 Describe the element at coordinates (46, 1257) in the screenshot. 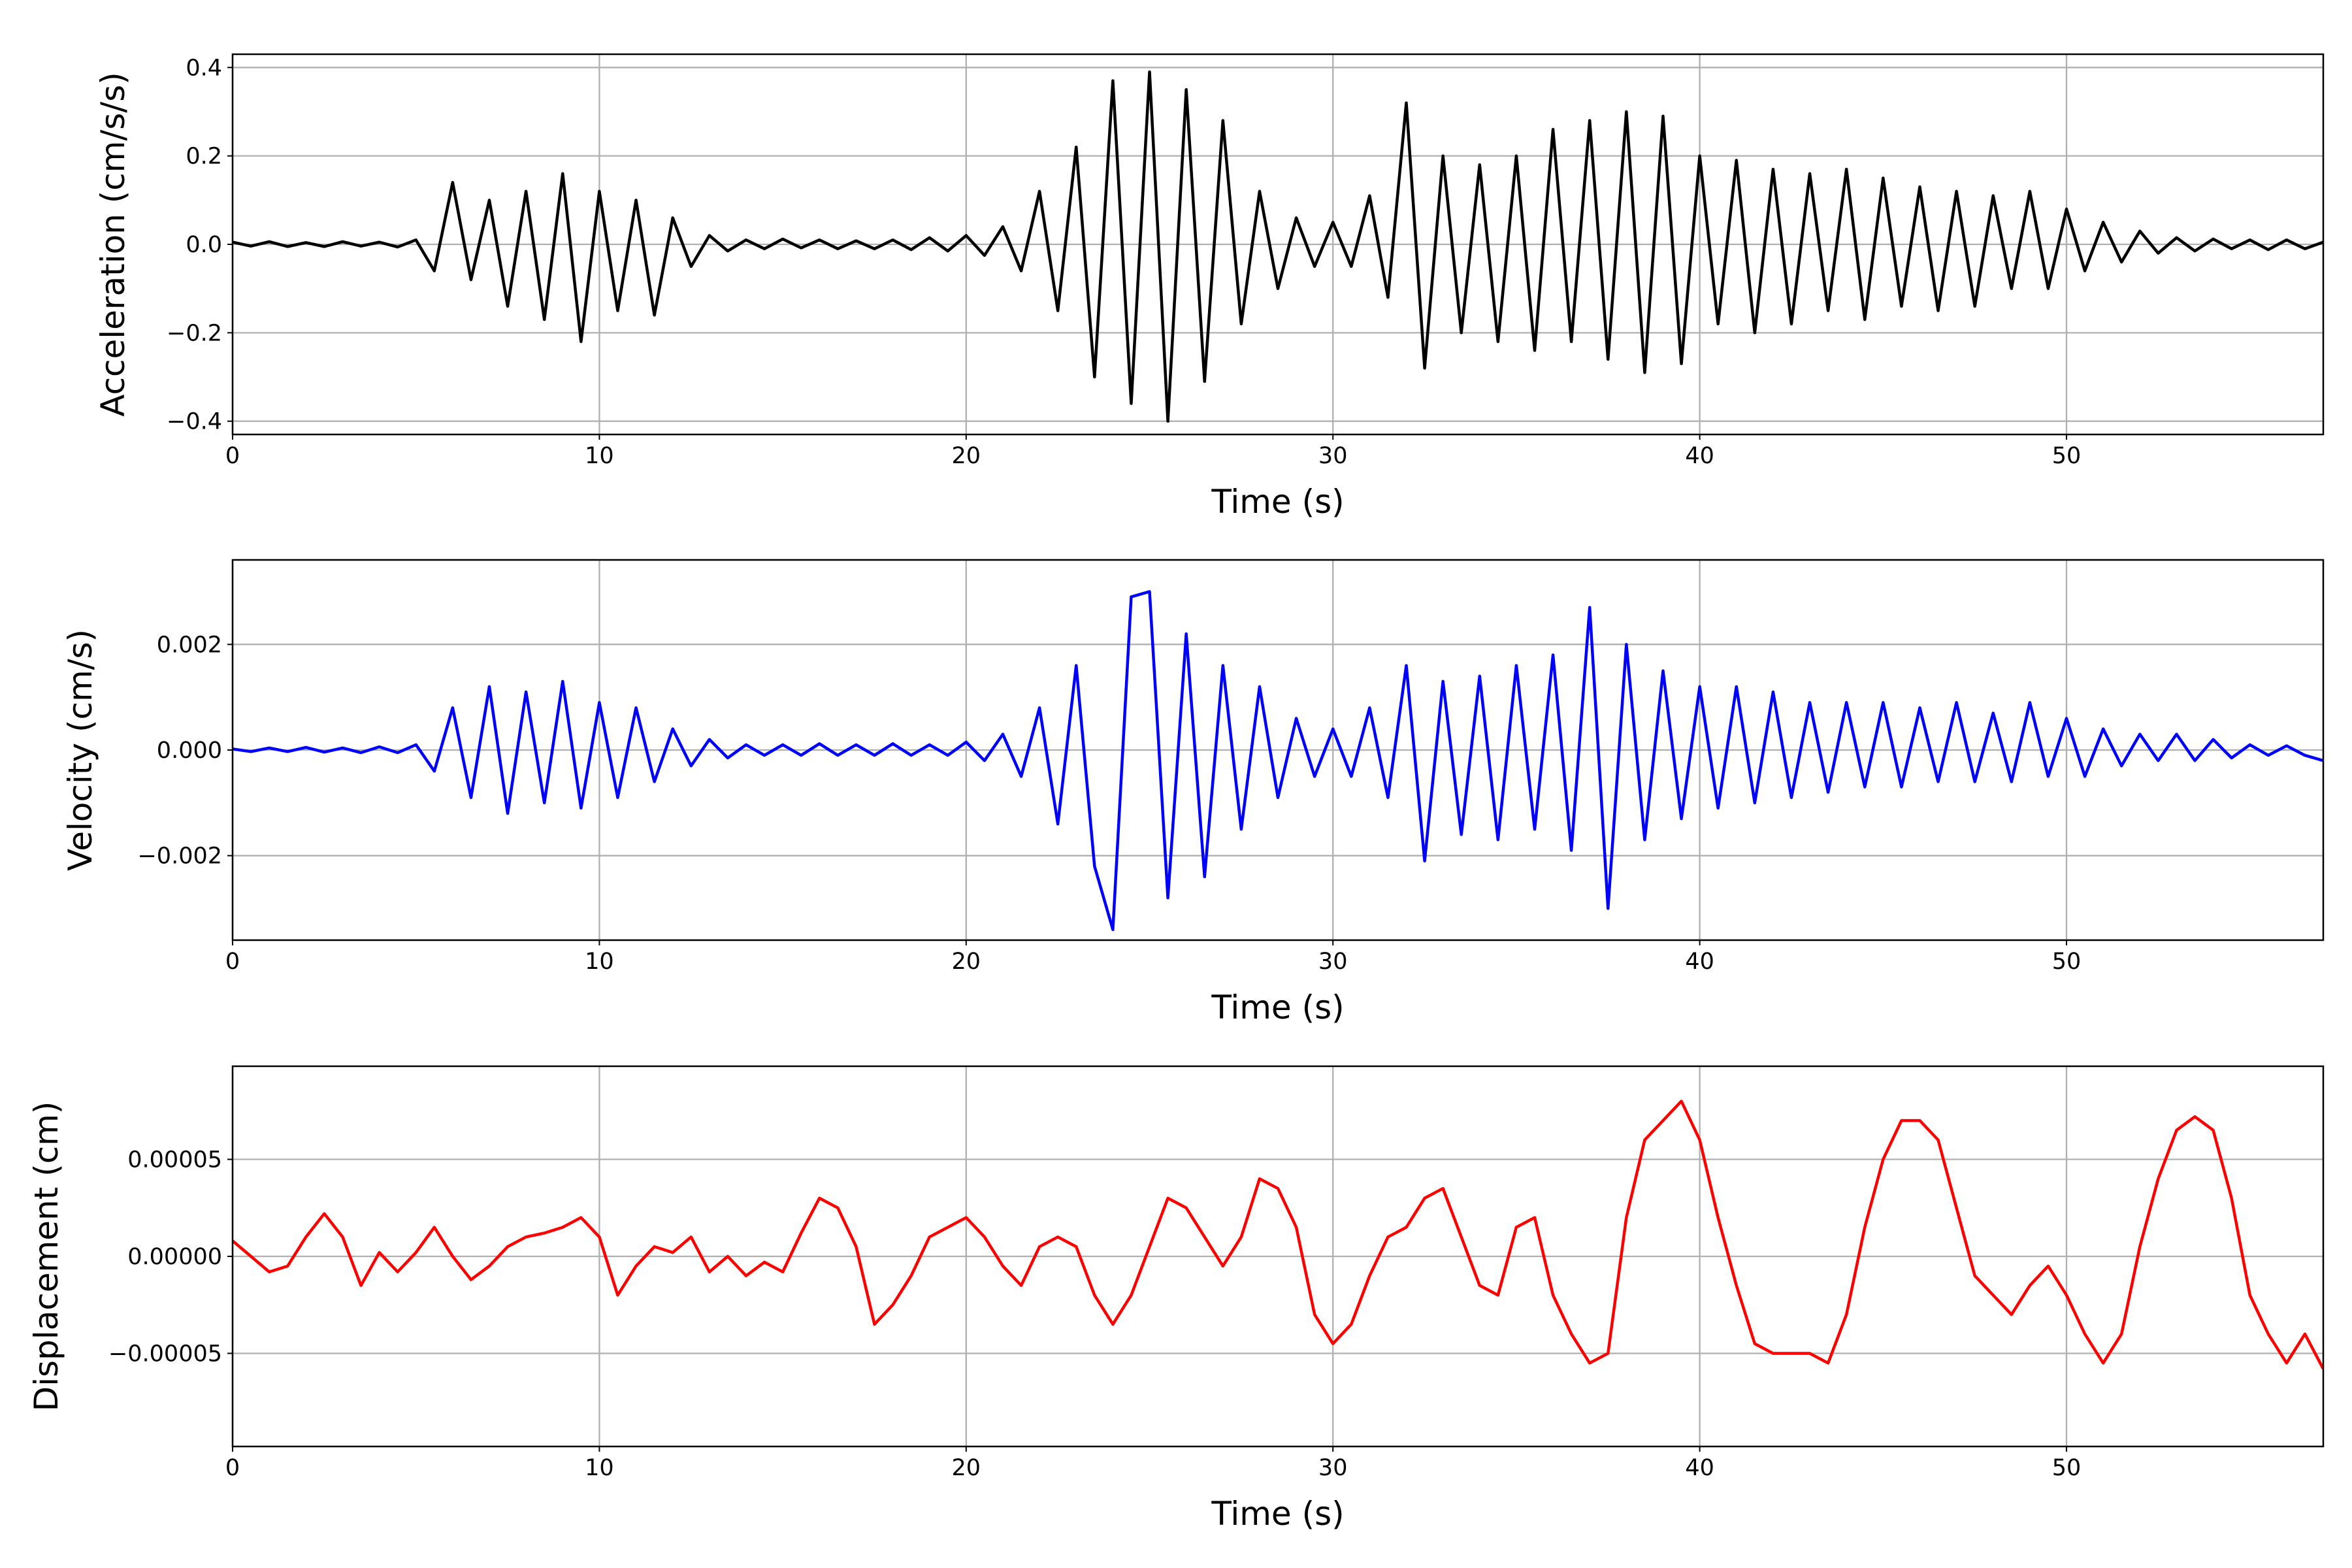

I see `y-axis-title: Displacement (cm)` at that location.